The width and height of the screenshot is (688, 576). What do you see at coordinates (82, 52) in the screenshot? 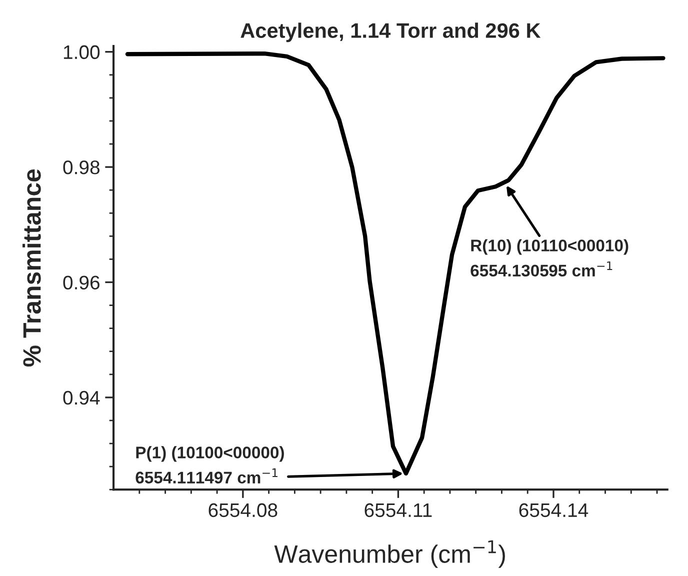
I see `y-tick-label: 1.00` at bounding box center [82, 52].